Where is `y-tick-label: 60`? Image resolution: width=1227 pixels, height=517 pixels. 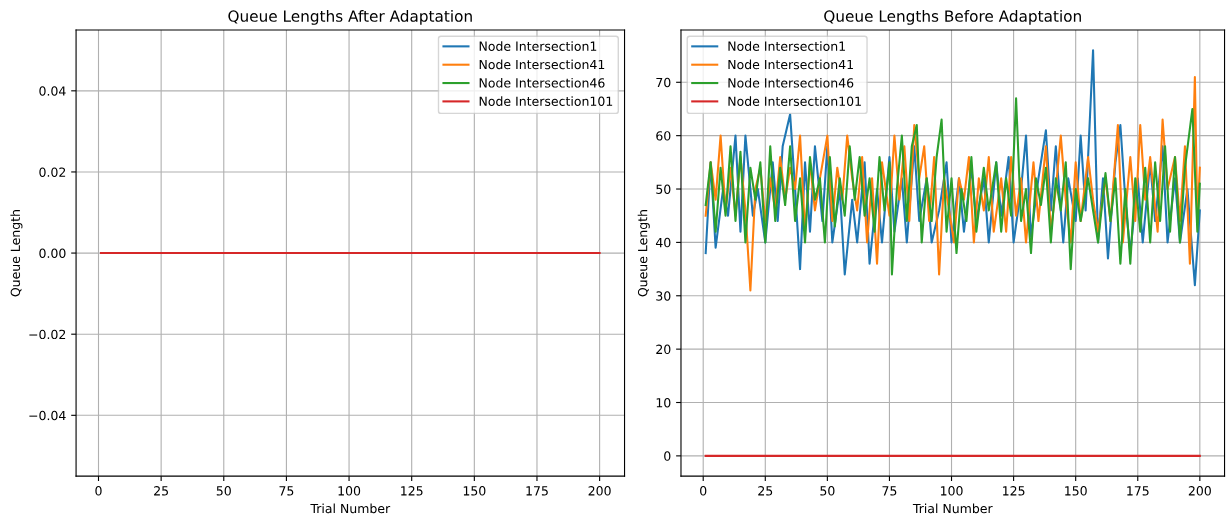
y-tick-label: 60 is located at coordinates (663, 136).